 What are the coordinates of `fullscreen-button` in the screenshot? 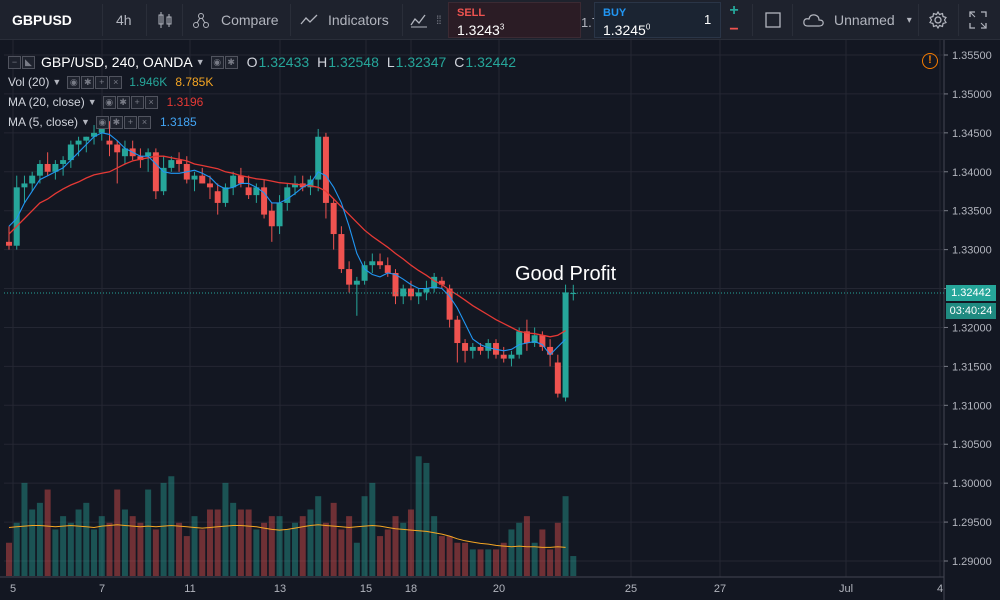 It's located at (978, 20).